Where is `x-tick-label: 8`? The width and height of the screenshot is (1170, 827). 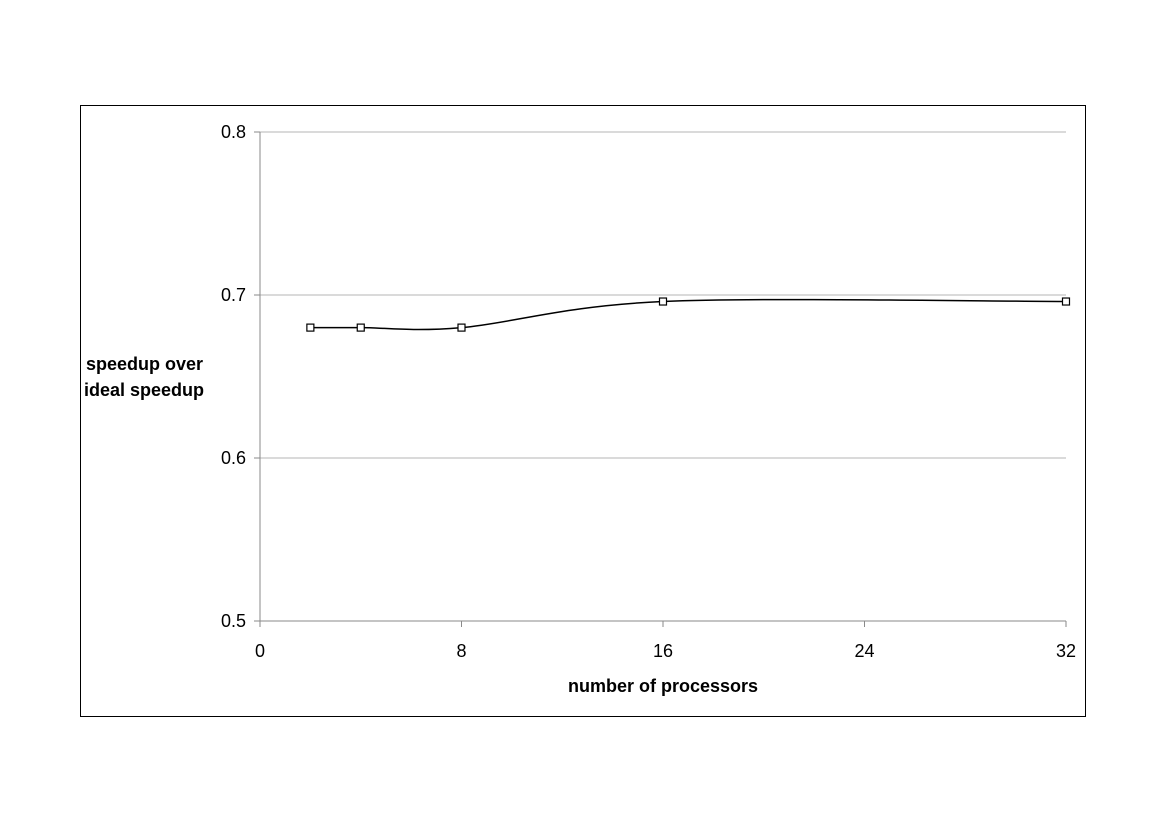 x-tick-label: 8 is located at coordinates (461, 651).